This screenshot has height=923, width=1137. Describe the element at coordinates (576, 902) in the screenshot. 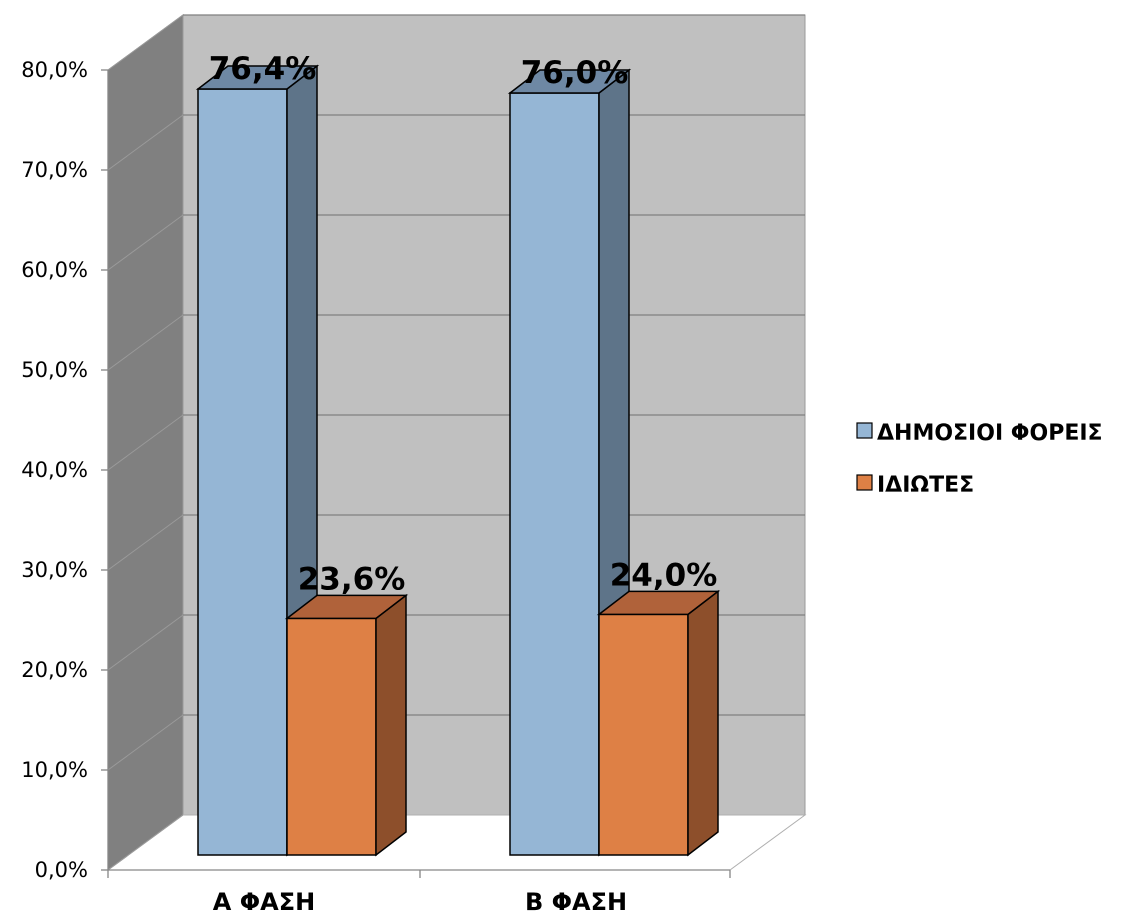

I see `category-label: Β ΦΑΣΗ` at that location.